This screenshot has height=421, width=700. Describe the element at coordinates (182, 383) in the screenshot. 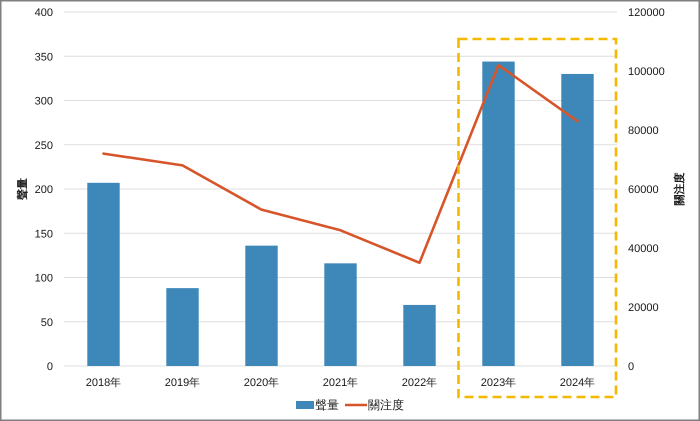

I see `x-tick-label: 2019年` at that location.